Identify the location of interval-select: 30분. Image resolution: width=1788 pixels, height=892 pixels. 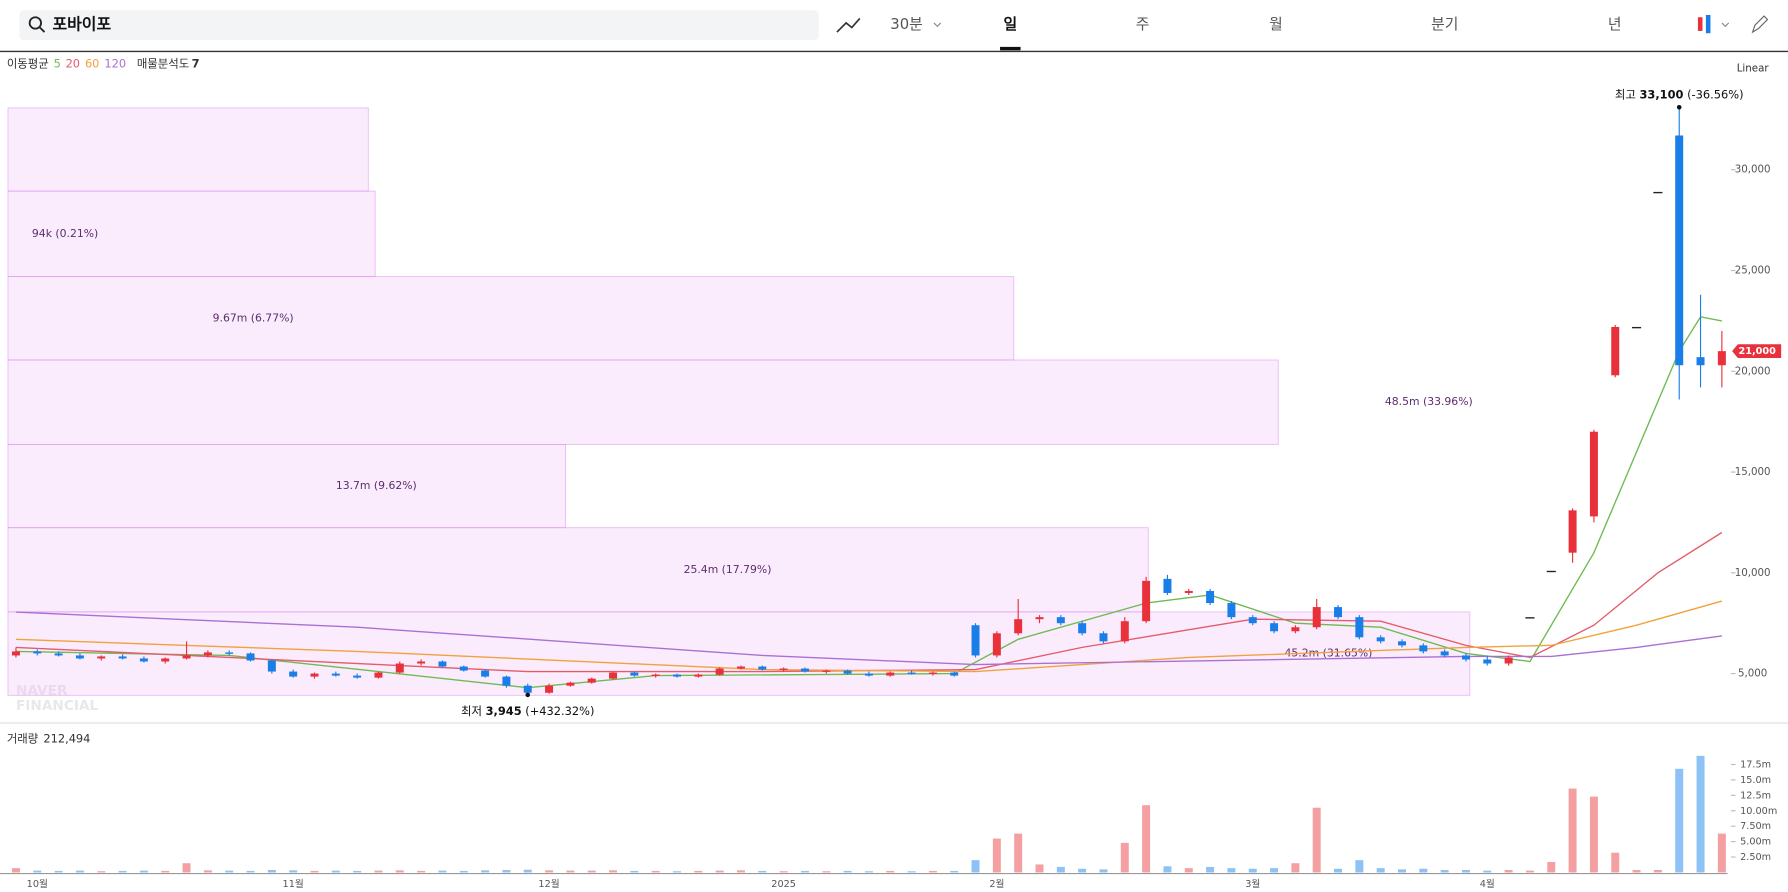
(906, 24).